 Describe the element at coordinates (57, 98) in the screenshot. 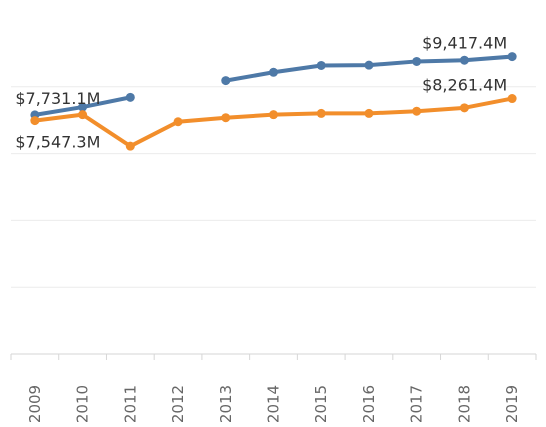

I see `data-label: $7,731.1M` at that location.